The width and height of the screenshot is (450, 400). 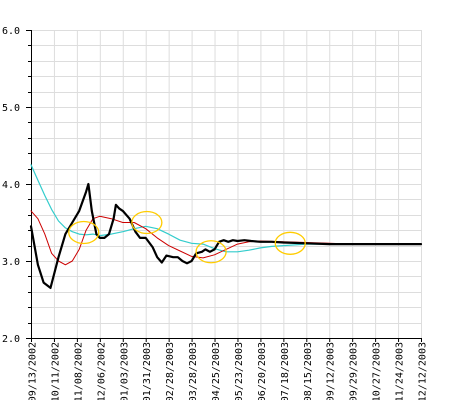 What do you see at coordinates (124, 371) in the screenshot?
I see `x-tick-label: 01/03/2003` at bounding box center [124, 371].